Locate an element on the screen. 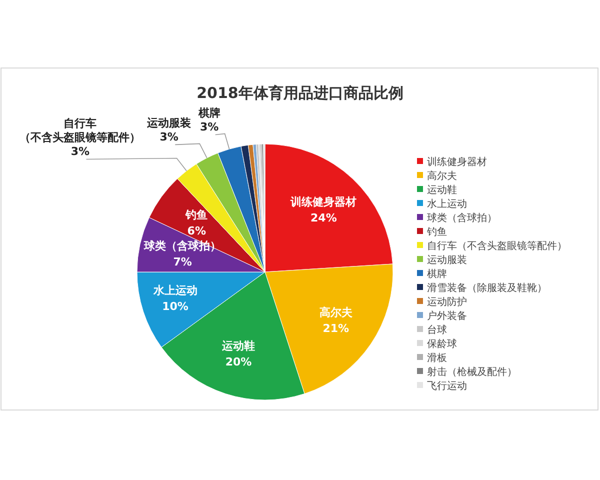  legend-label: 滑板 is located at coordinates (437, 358).